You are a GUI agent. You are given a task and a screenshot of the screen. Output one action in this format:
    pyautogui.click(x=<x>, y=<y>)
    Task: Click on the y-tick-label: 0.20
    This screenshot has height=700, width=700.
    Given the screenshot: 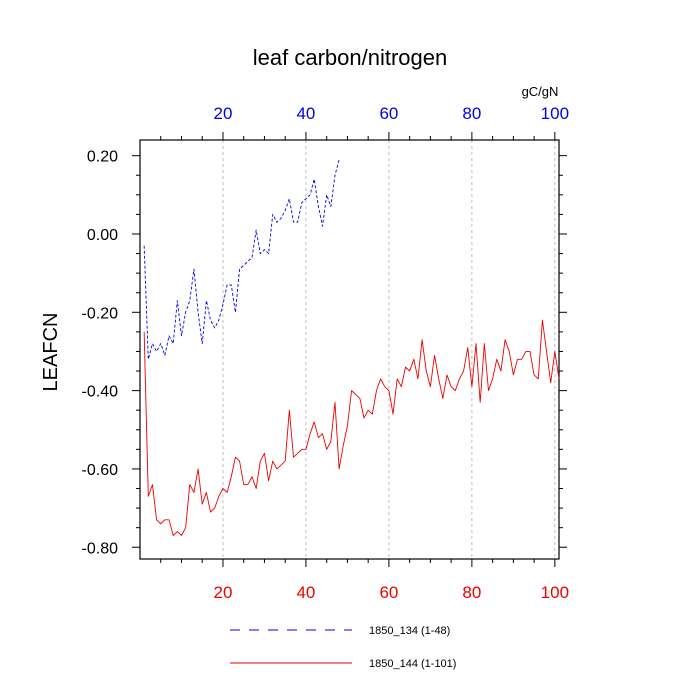 What is the action you would take?
    pyautogui.click(x=102, y=157)
    